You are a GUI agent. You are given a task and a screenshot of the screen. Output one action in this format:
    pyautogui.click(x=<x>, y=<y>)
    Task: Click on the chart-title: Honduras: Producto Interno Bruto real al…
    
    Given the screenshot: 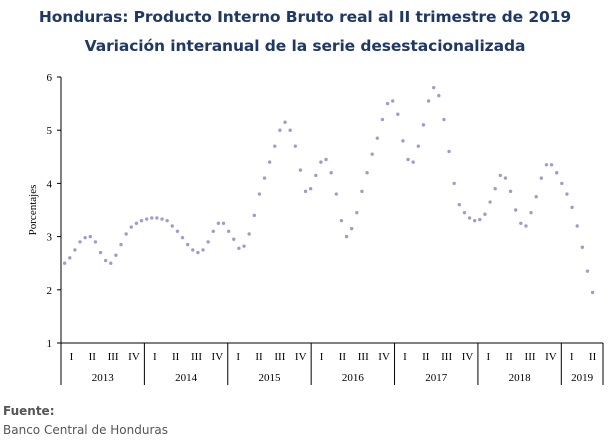 What is the action you would take?
    pyautogui.click(x=305, y=17)
    